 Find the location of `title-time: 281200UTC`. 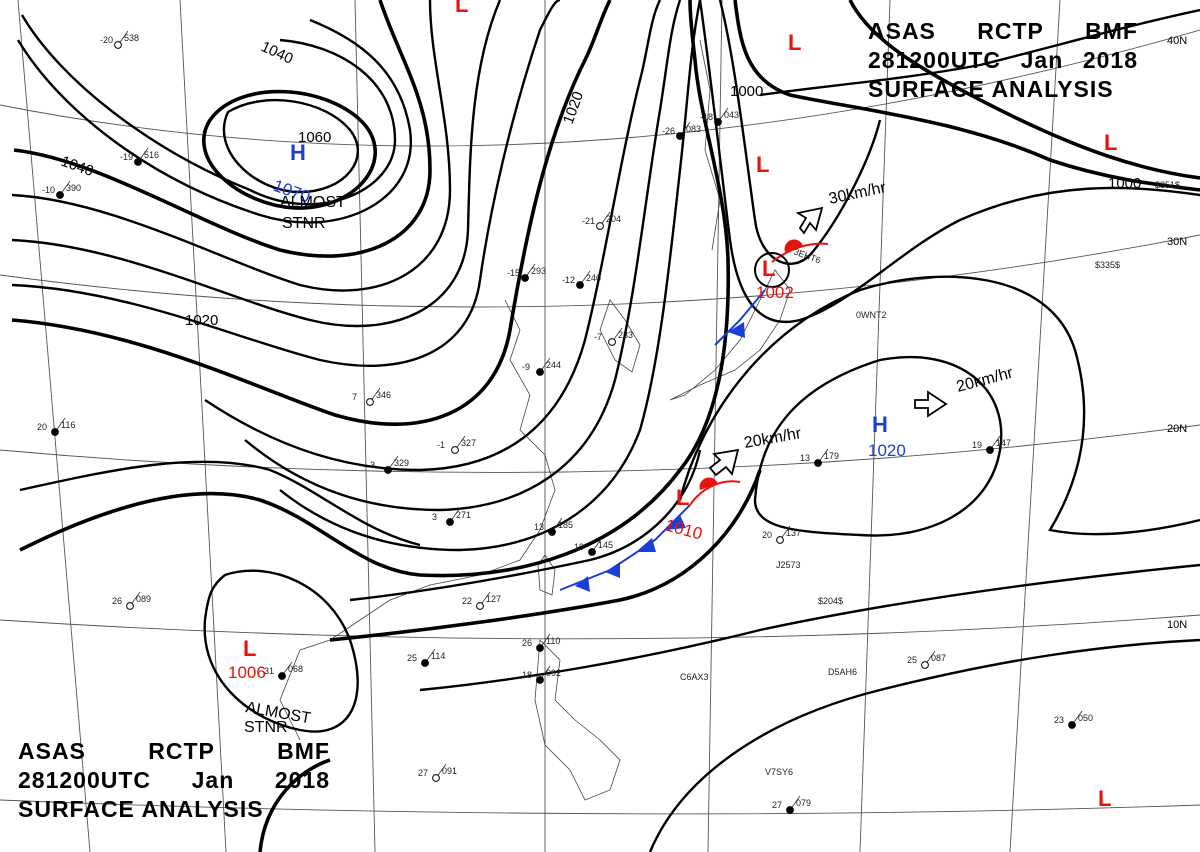

title-time: 281200UTC is located at coordinates (85, 780).